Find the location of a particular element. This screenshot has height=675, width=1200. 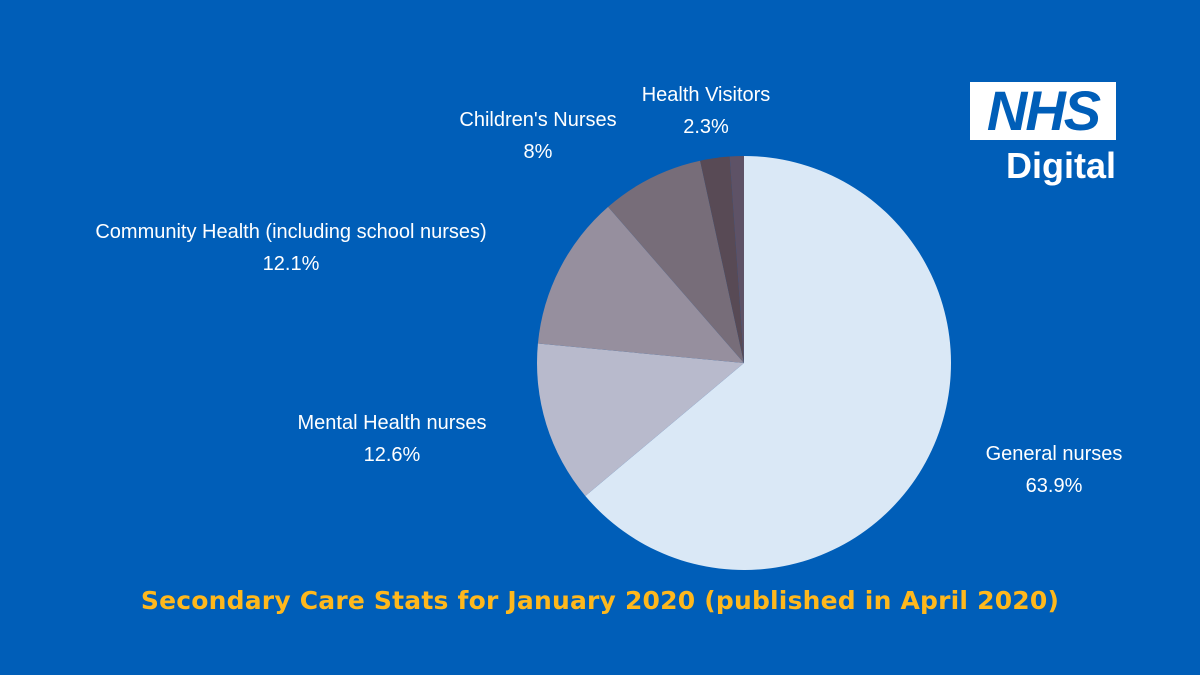

slice-name: Children's Nurses is located at coordinates (538, 120).